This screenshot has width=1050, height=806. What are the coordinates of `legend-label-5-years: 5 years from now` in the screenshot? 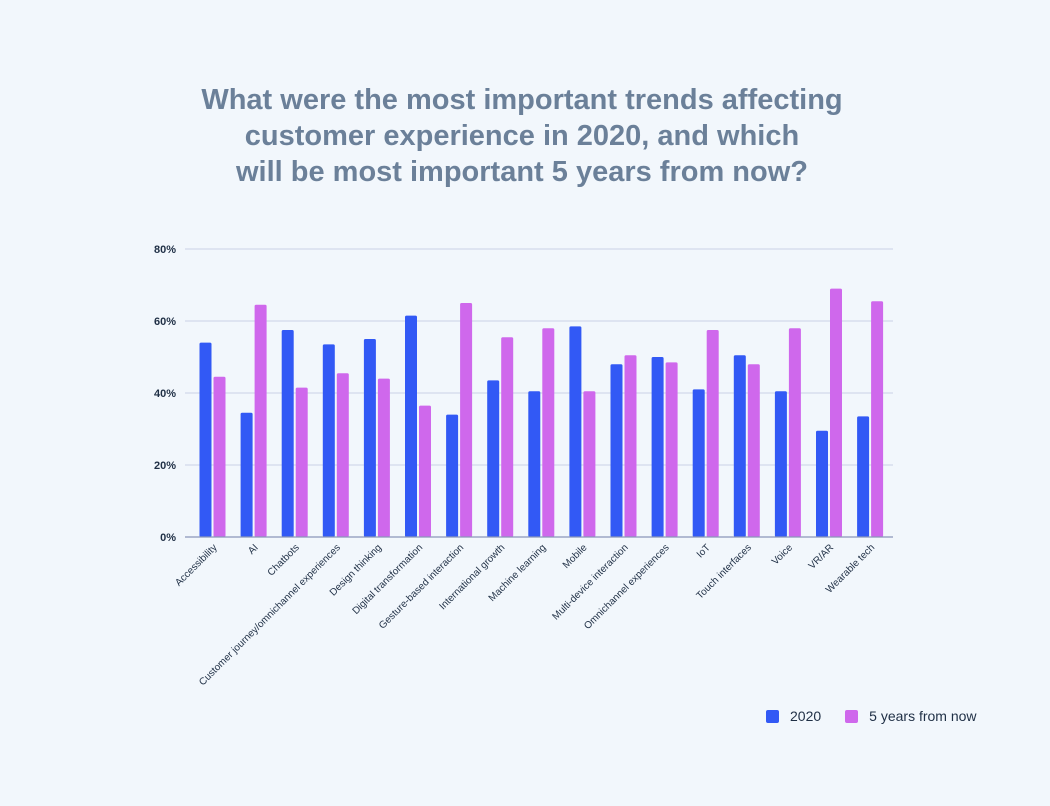 It's located at (923, 716).